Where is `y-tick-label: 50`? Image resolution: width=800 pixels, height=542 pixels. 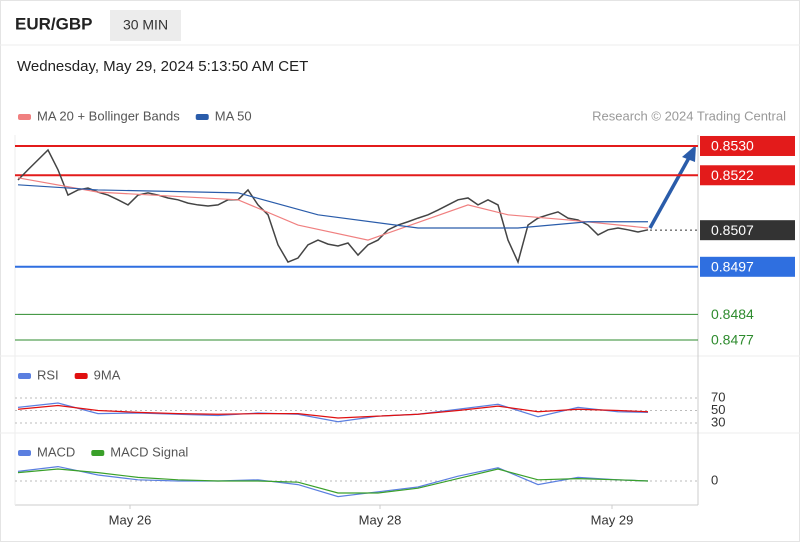 y-tick-label: 50 is located at coordinates (718, 409).